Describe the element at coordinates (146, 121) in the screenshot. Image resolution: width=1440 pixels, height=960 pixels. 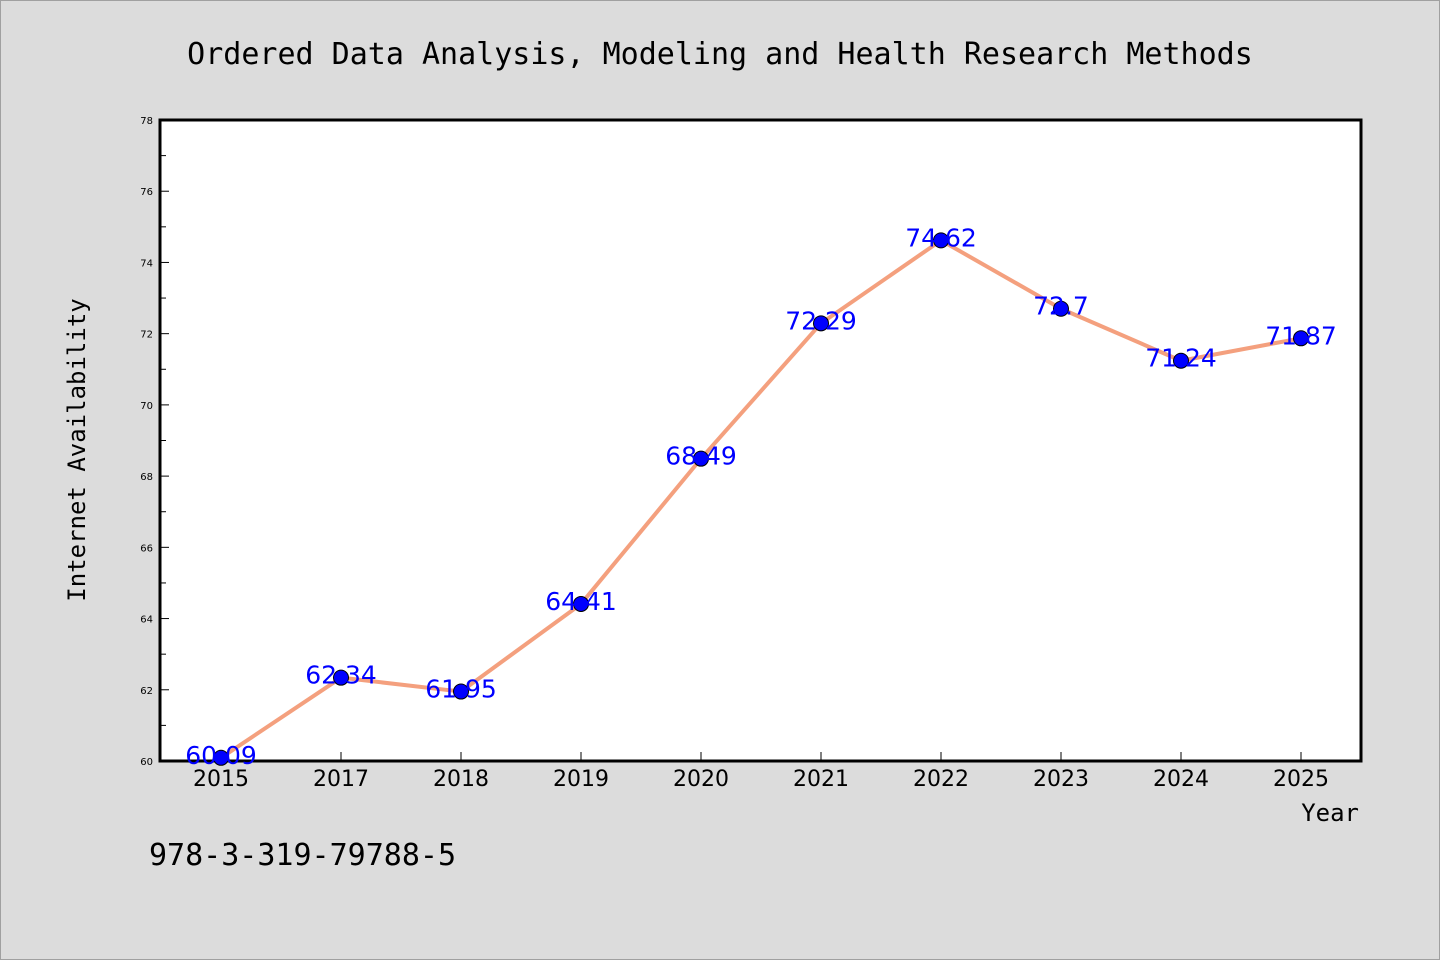
I see `y-tick-label: 78` at that location.